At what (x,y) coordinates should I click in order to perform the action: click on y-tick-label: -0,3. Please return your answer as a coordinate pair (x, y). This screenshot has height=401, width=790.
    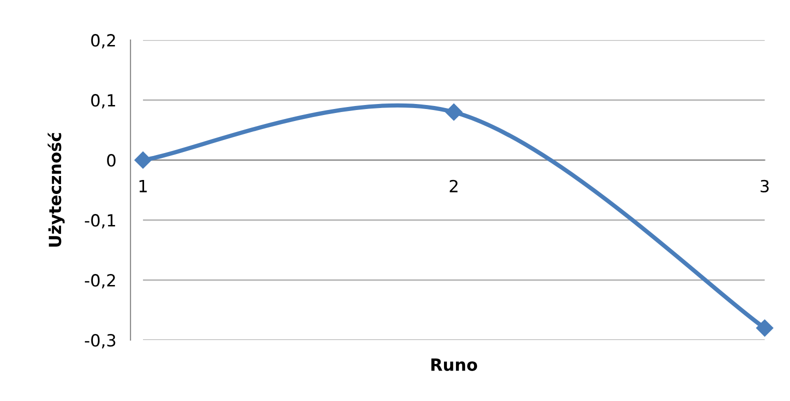
    Looking at the image, I should click on (100, 341).